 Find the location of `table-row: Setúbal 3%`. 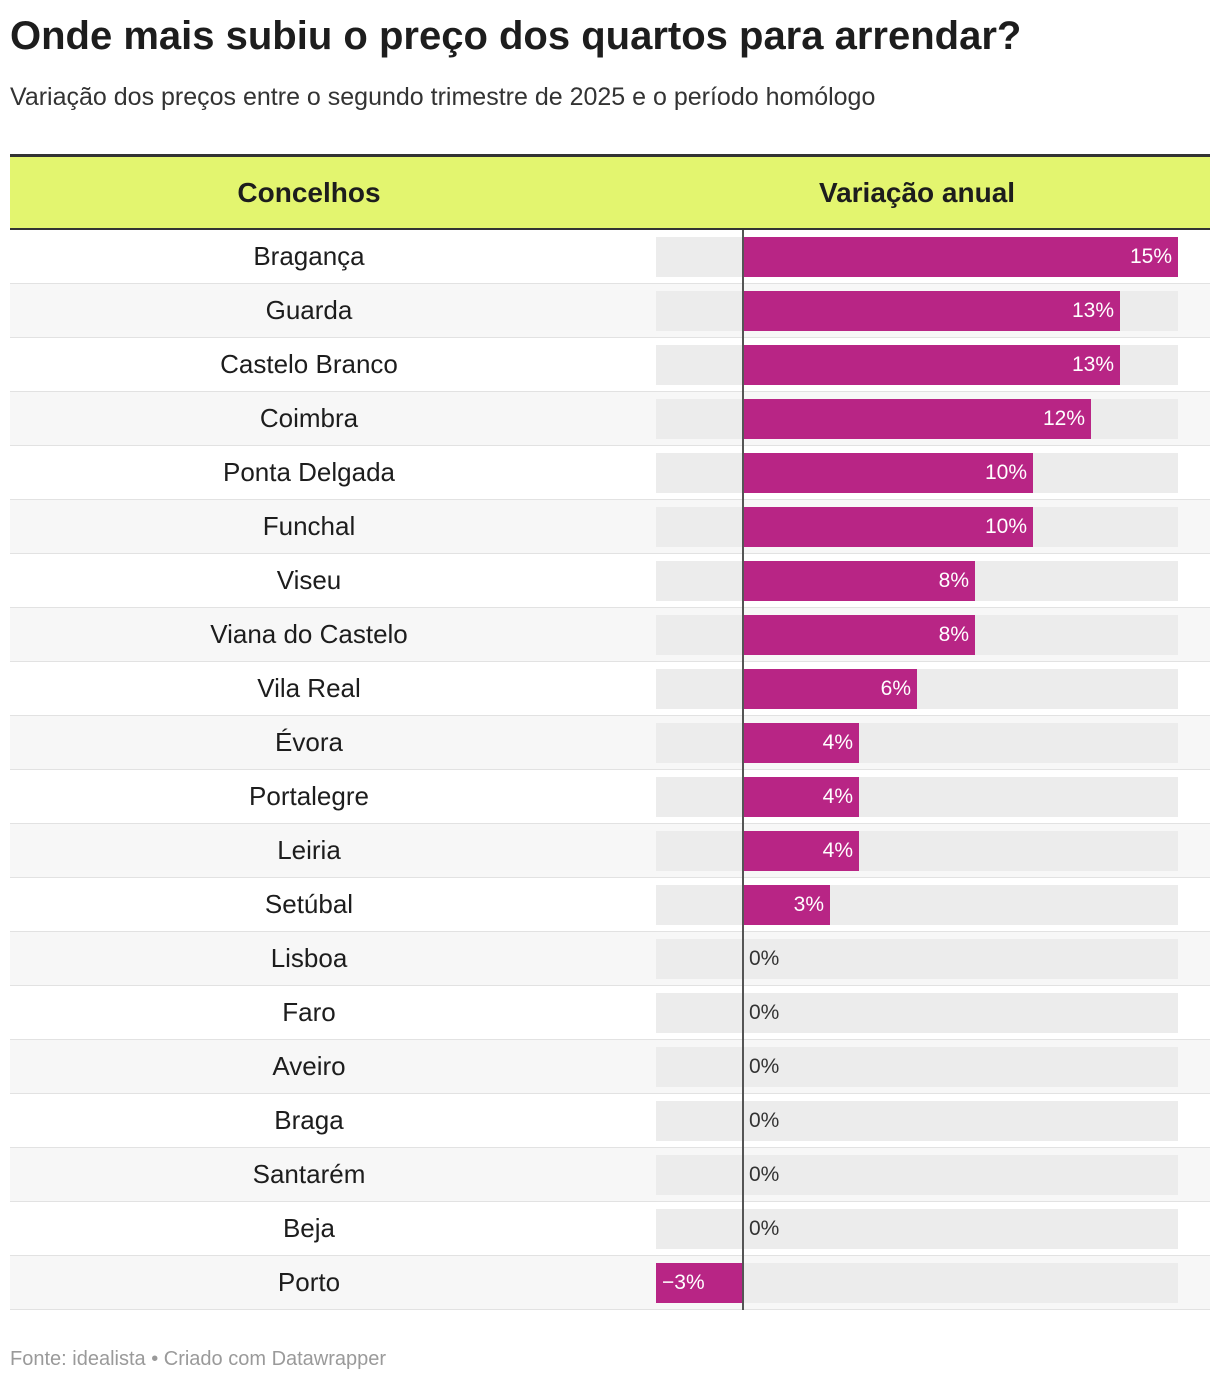

table-row: Setúbal 3% is located at coordinates (610, 905).